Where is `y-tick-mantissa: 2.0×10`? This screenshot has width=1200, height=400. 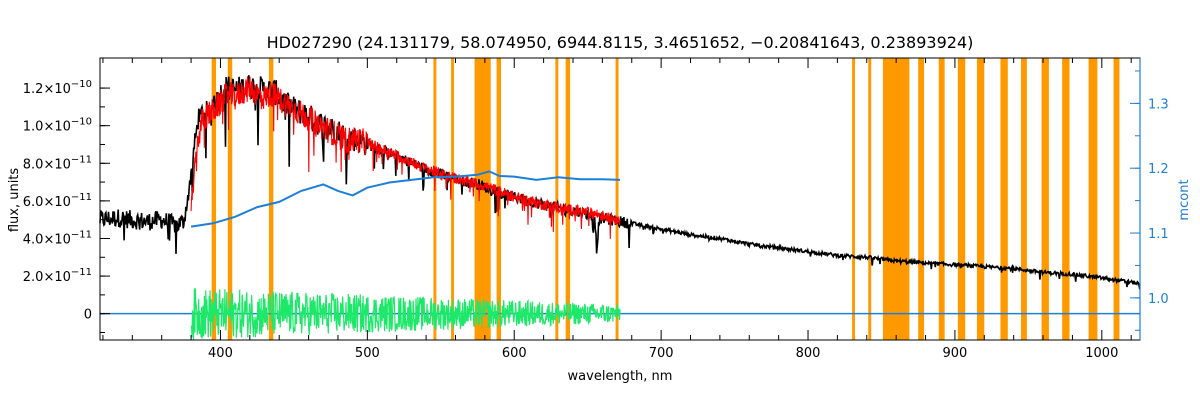 y-tick-mantissa: 2.0×10 is located at coordinates (47, 277).